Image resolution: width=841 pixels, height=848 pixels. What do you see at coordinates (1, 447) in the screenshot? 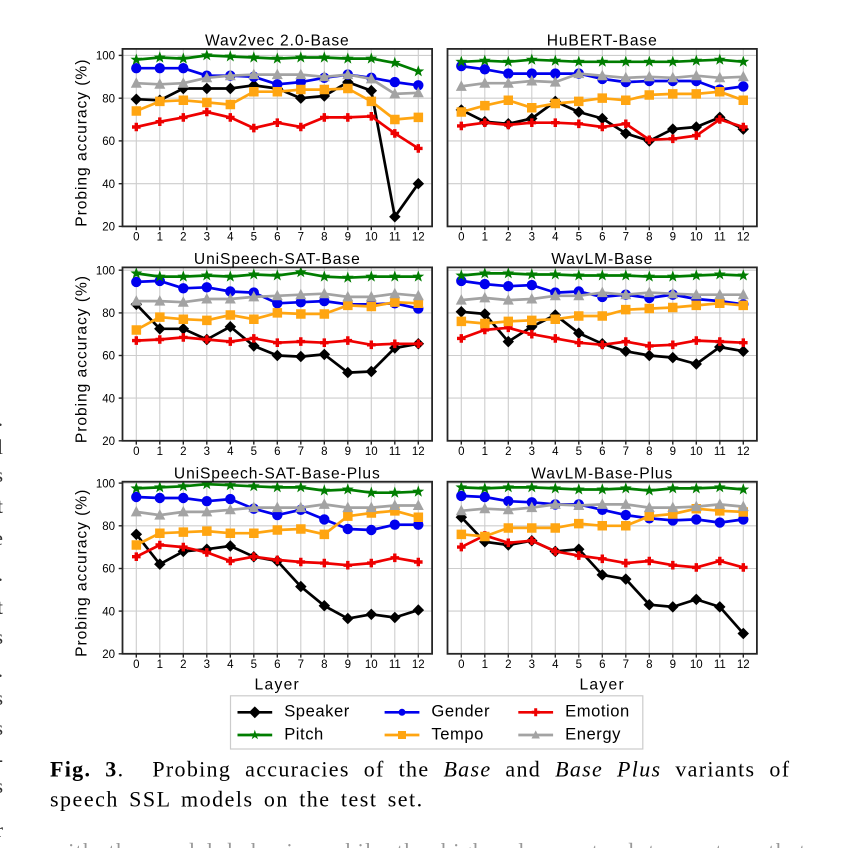
I see `svg-text: l` at bounding box center [1, 447].